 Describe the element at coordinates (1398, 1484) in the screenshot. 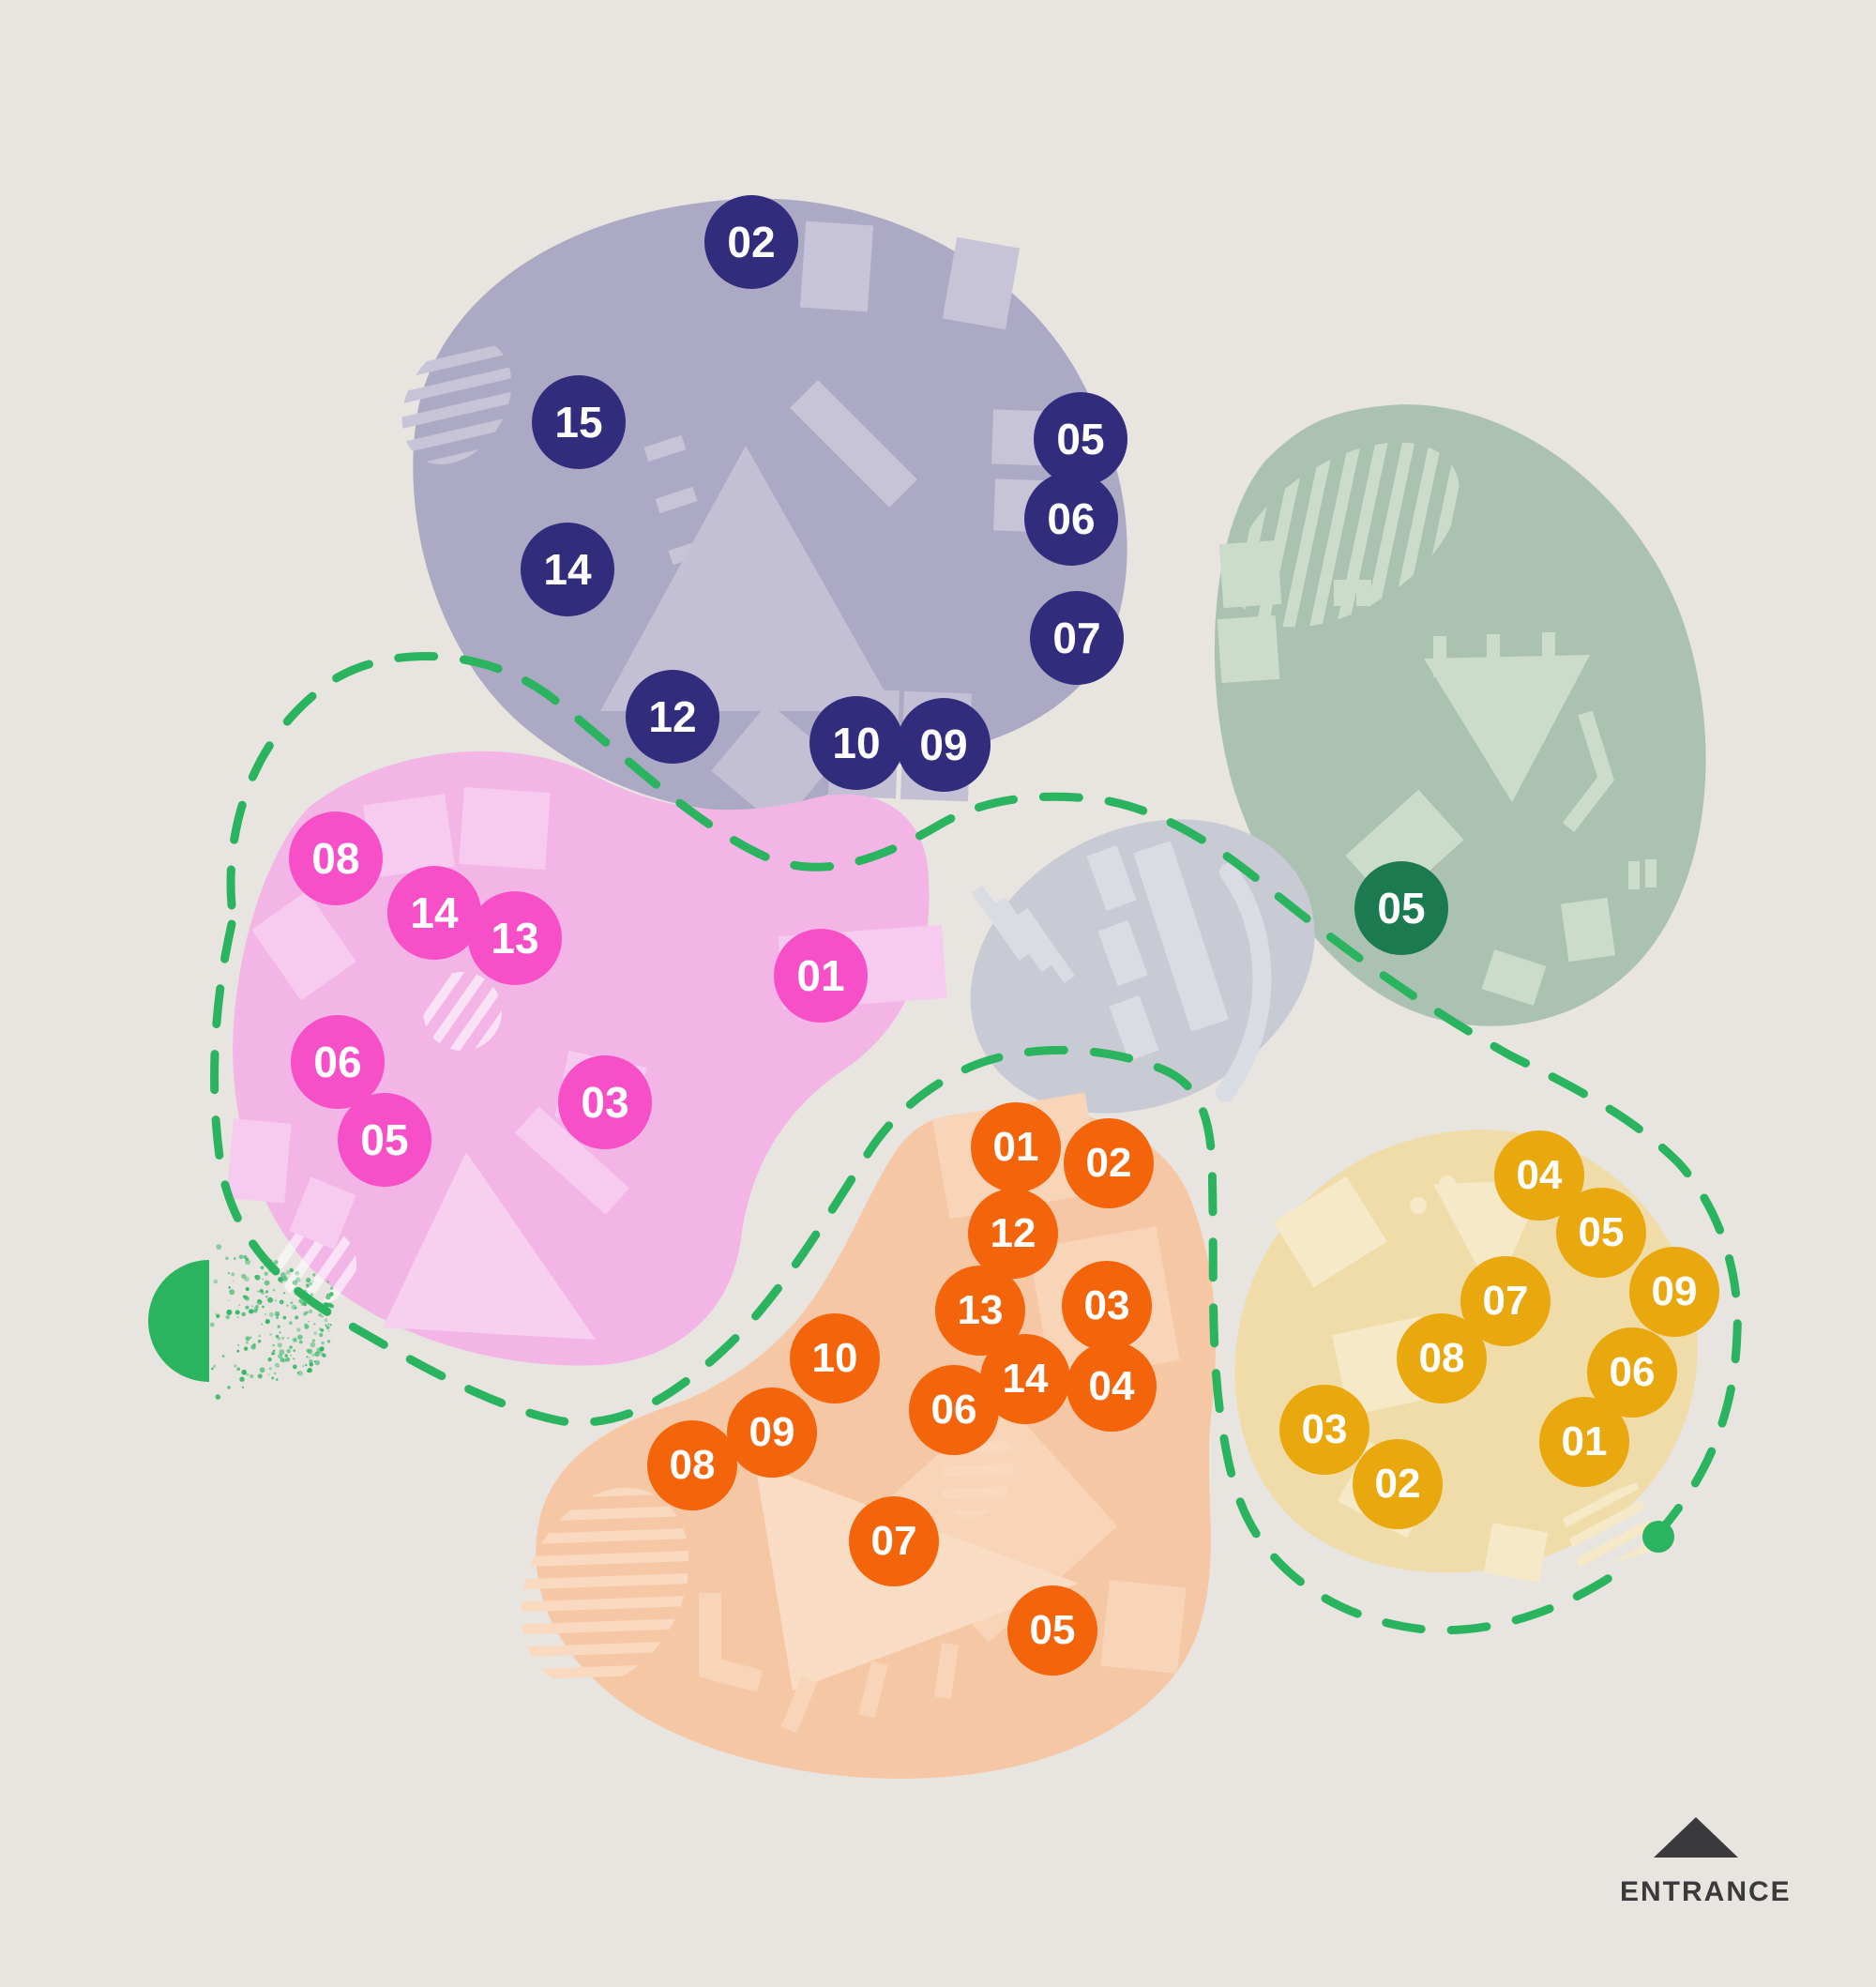

I see `marker-yellow-02: 02` at that location.